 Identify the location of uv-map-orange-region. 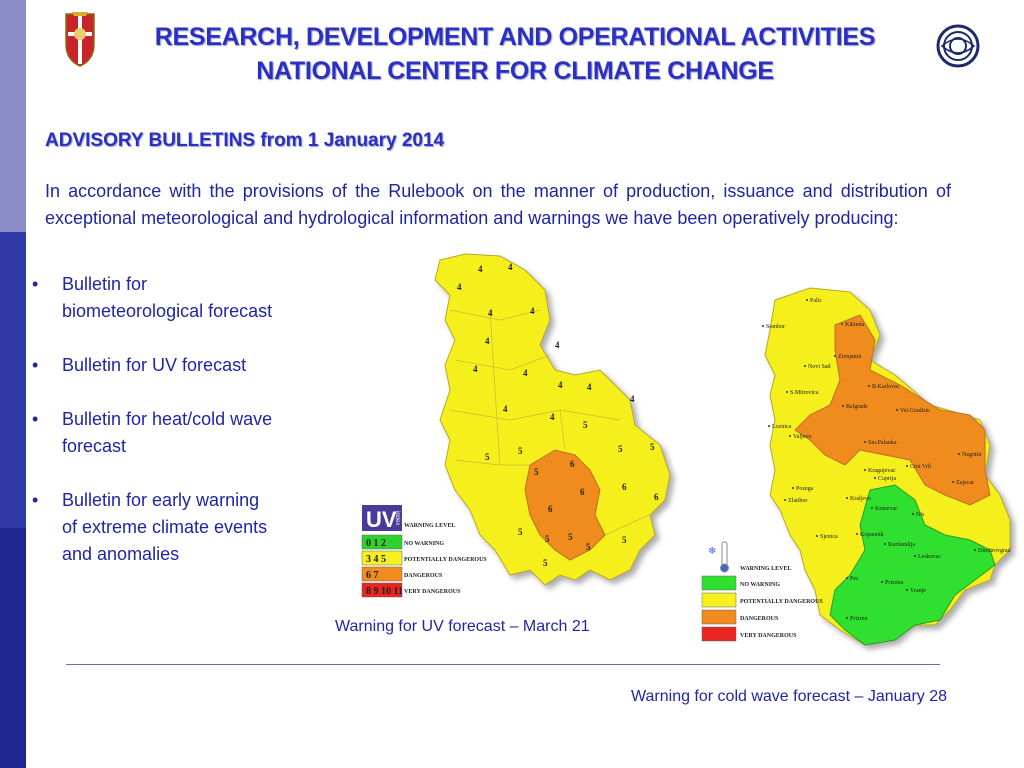
(565, 505).